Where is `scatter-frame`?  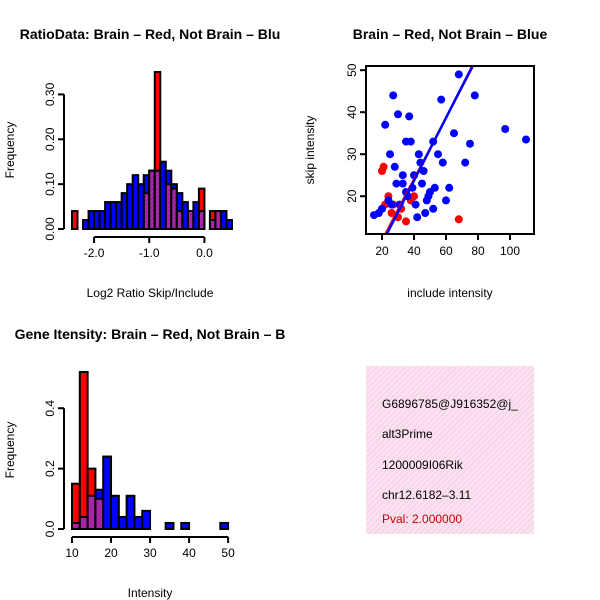 scatter-frame is located at coordinates (450, 150).